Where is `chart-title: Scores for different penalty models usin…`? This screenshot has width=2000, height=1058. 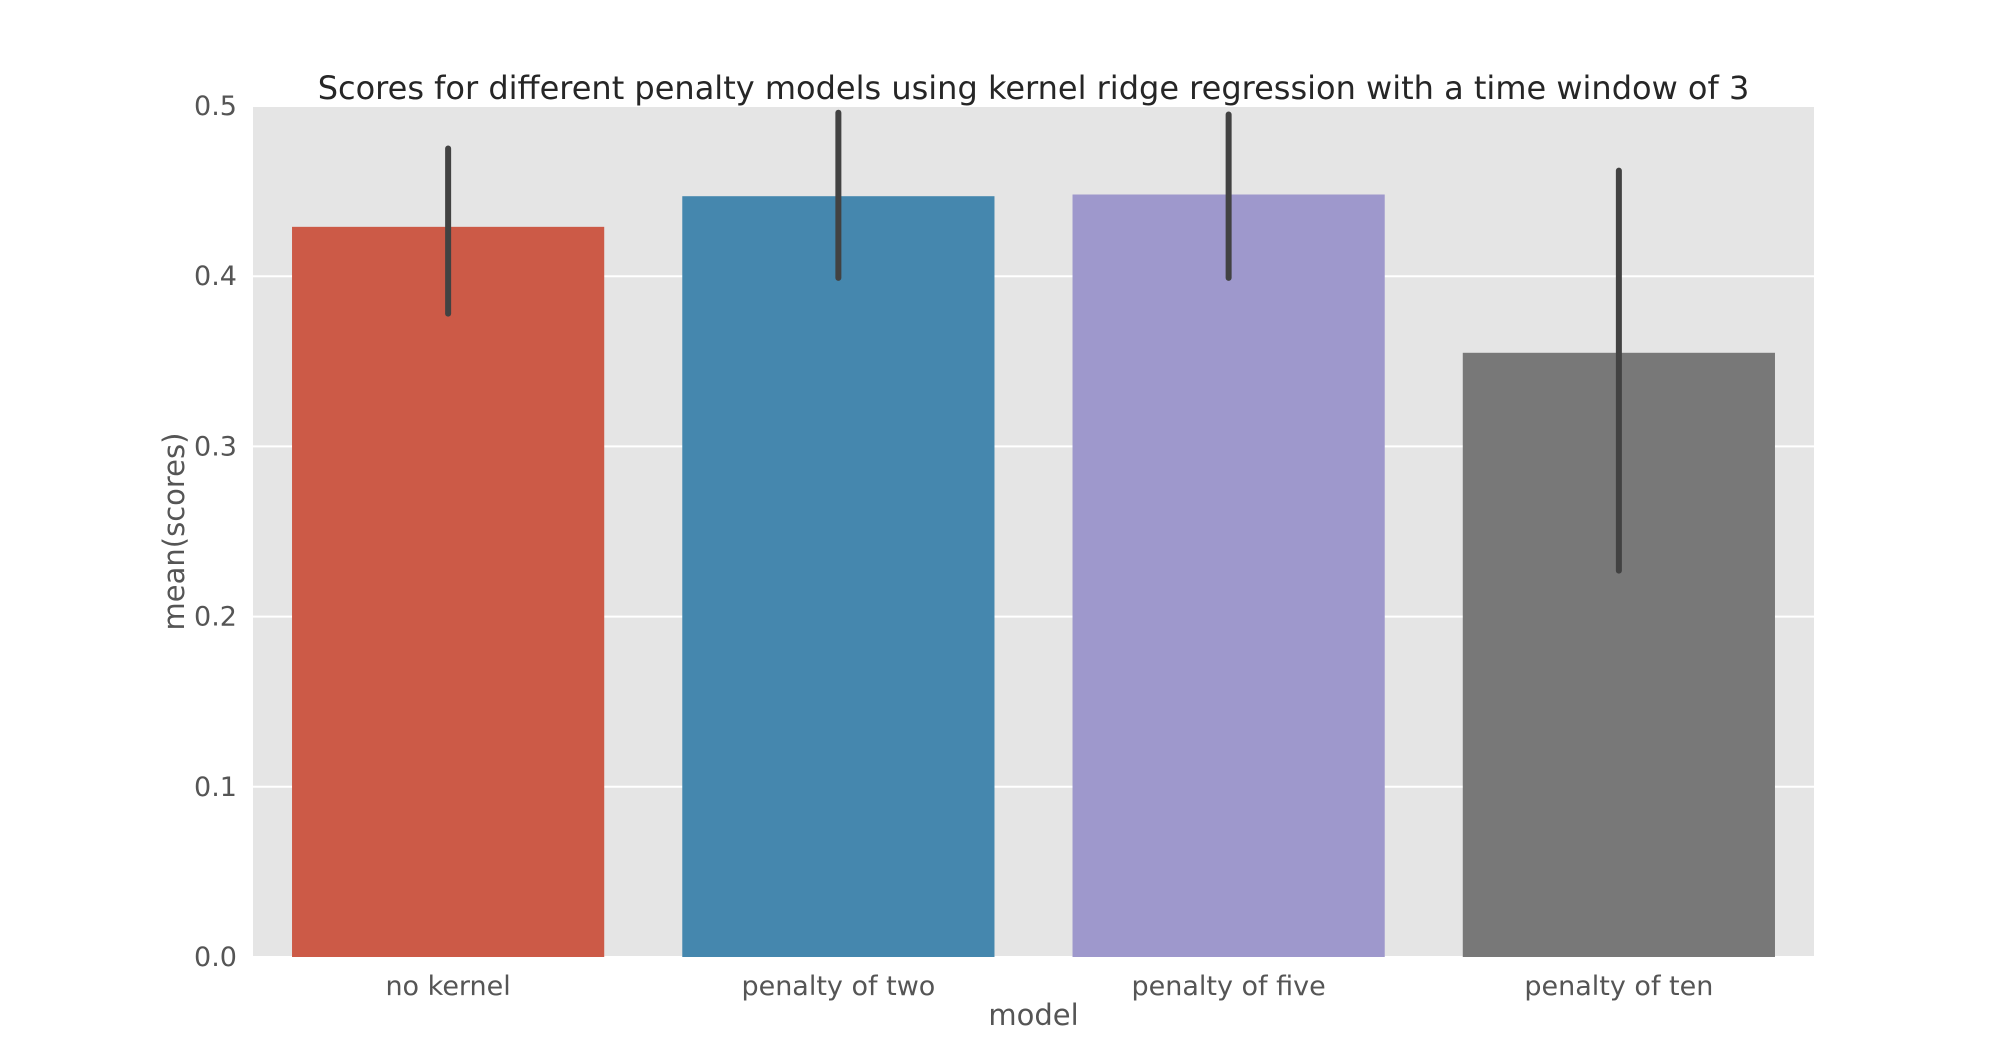
chart-title: Scores for different penalty models usin… is located at coordinates (1034, 88).